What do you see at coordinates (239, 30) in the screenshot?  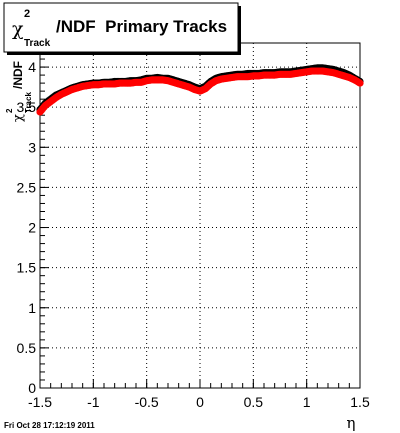 I see `title-box-shadow` at bounding box center [239, 30].